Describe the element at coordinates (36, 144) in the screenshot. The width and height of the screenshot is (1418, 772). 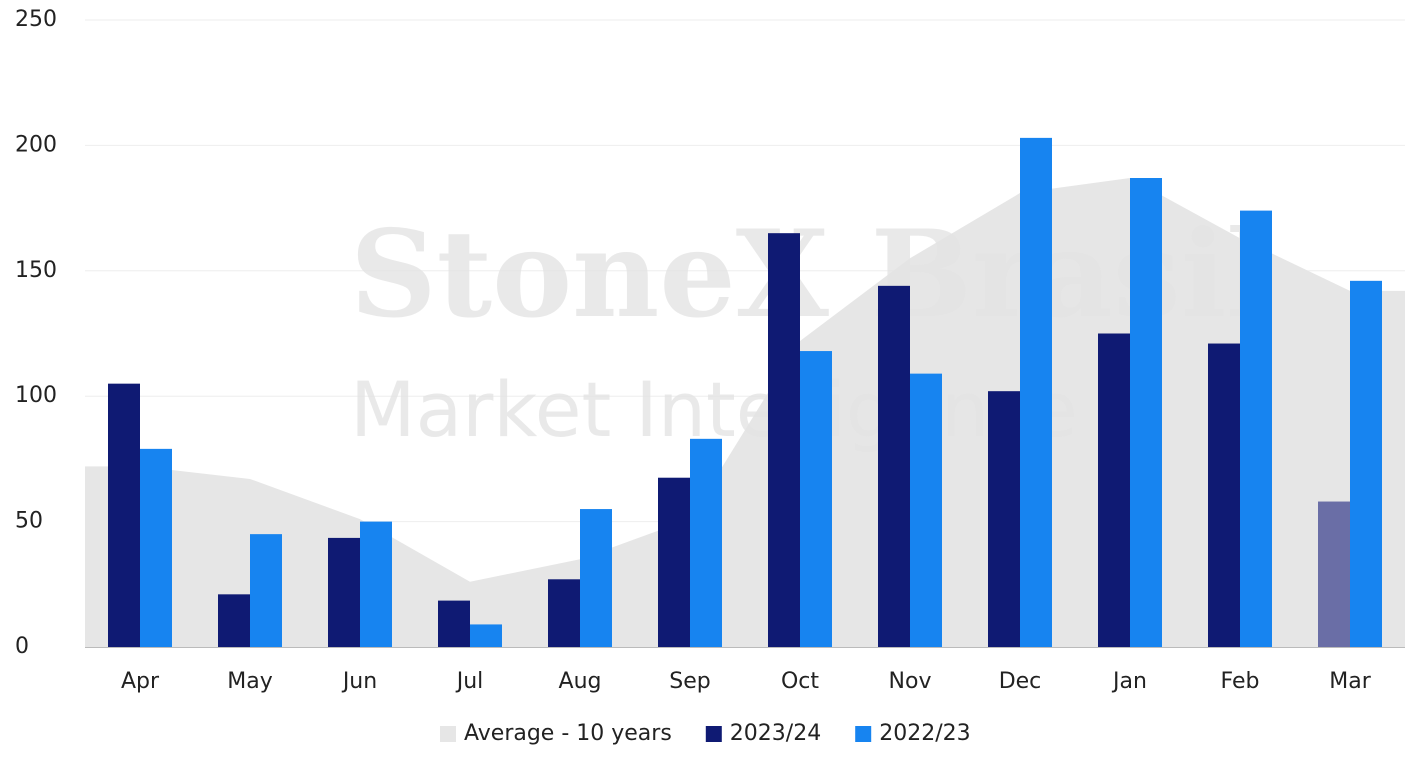
I see `y-tick-label: 200` at that location.